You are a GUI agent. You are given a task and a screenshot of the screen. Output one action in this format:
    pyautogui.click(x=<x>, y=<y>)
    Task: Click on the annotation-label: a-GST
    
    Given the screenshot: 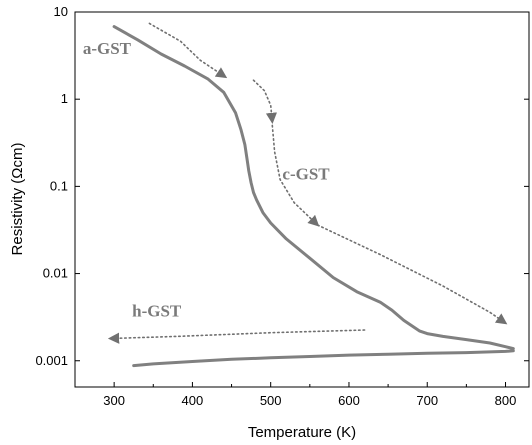 What is the action you would take?
    pyautogui.click(x=107, y=48)
    